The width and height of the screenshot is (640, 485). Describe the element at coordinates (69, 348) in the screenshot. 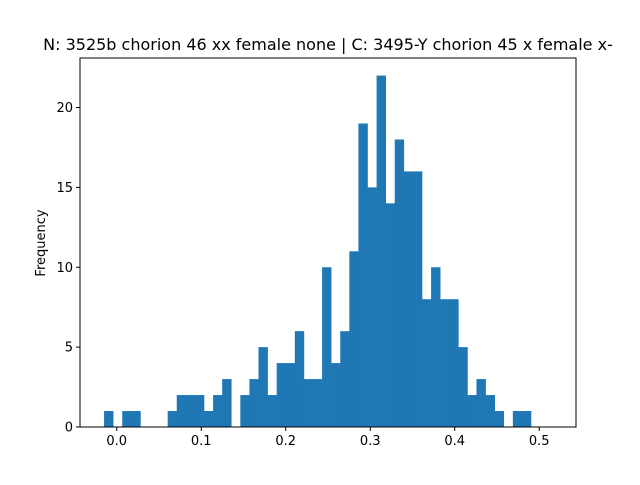

I see `y-tick-label: 5` at that location.